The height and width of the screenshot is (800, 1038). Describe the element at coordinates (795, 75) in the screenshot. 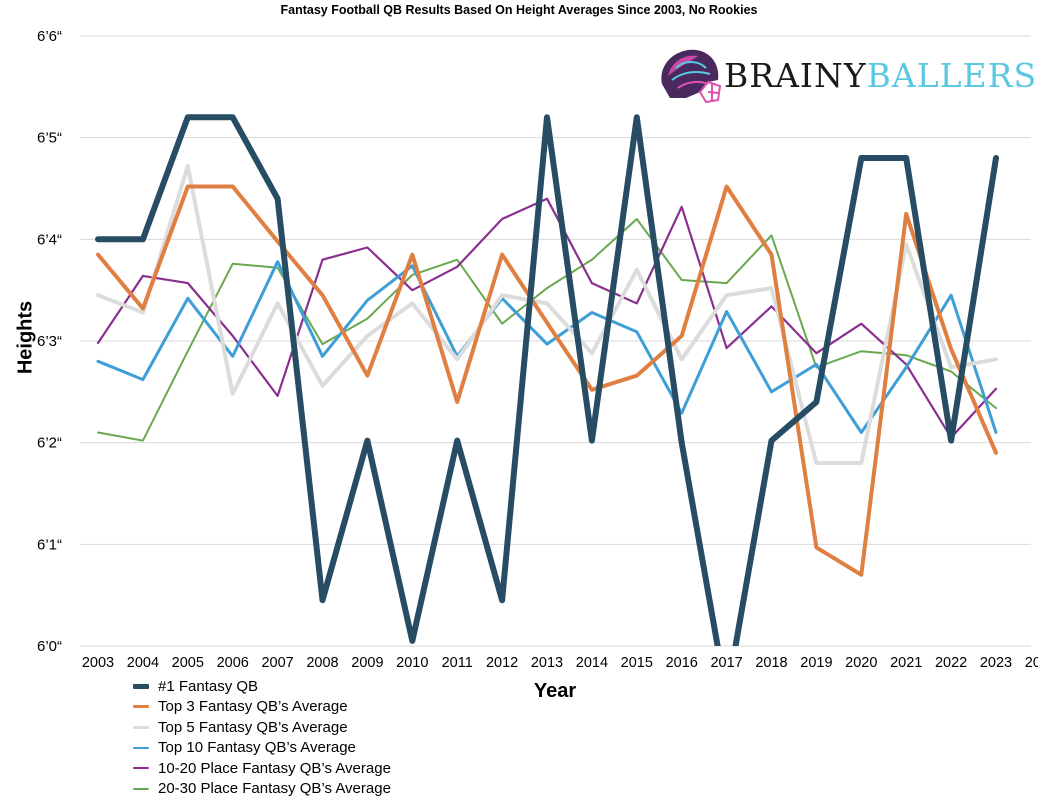

I see `logo-word-brainy: BRAINY` at that location.